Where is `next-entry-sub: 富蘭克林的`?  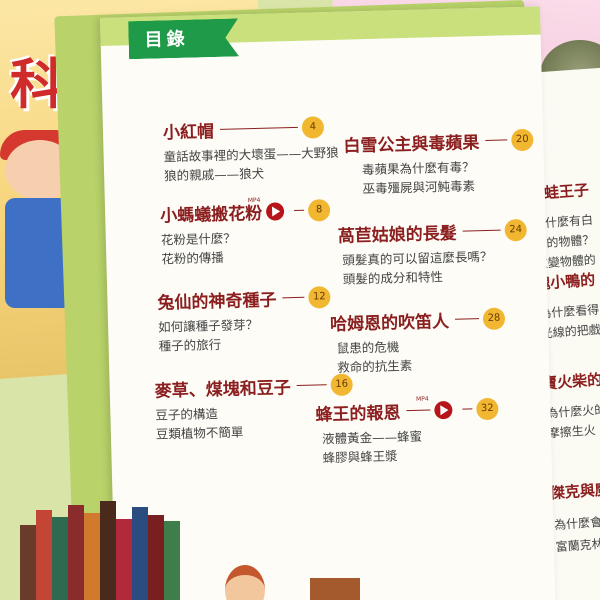 next-entry-sub: 富蘭克林的 is located at coordinates (577, 545).